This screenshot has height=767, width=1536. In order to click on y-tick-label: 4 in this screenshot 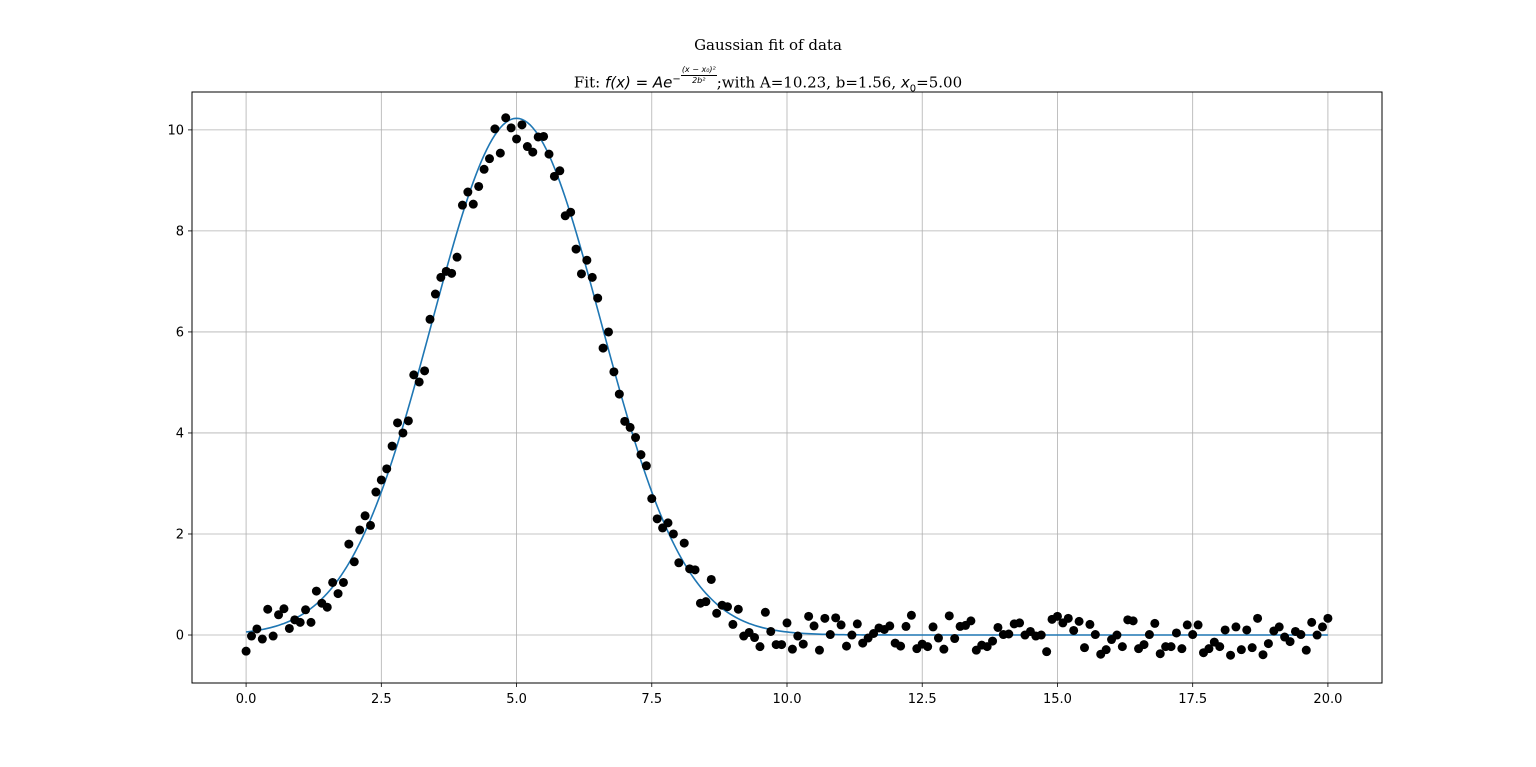, I will do `click(180, 433)`.